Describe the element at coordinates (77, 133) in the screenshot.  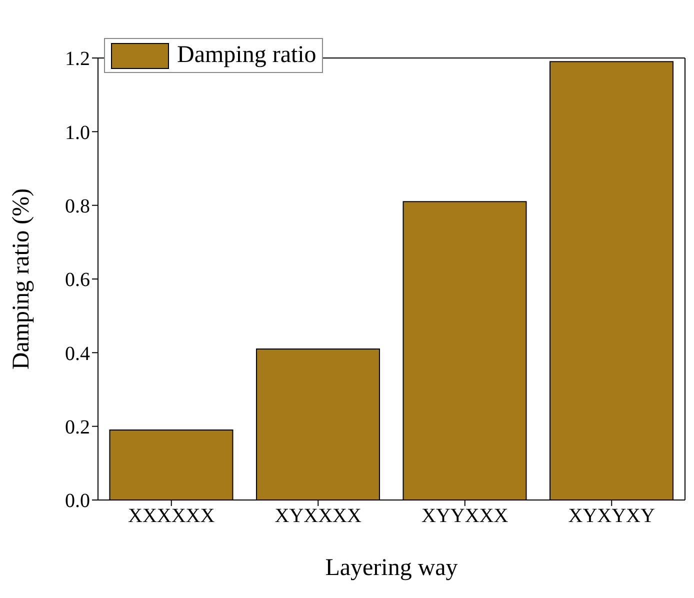
I see `y-tick-label: 1.0` at that location.